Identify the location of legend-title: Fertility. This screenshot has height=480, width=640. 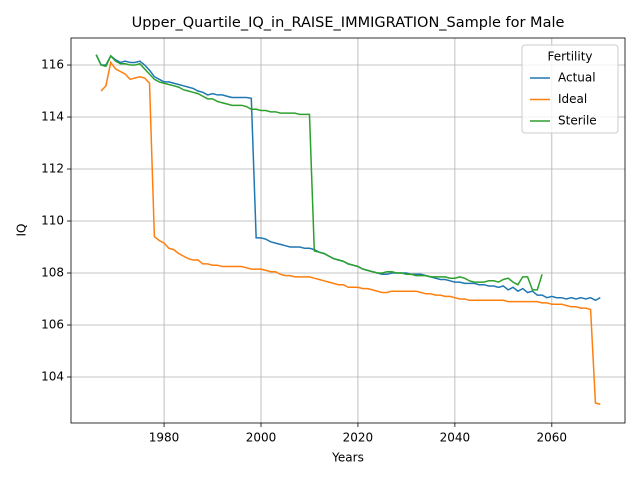
(569, 57).